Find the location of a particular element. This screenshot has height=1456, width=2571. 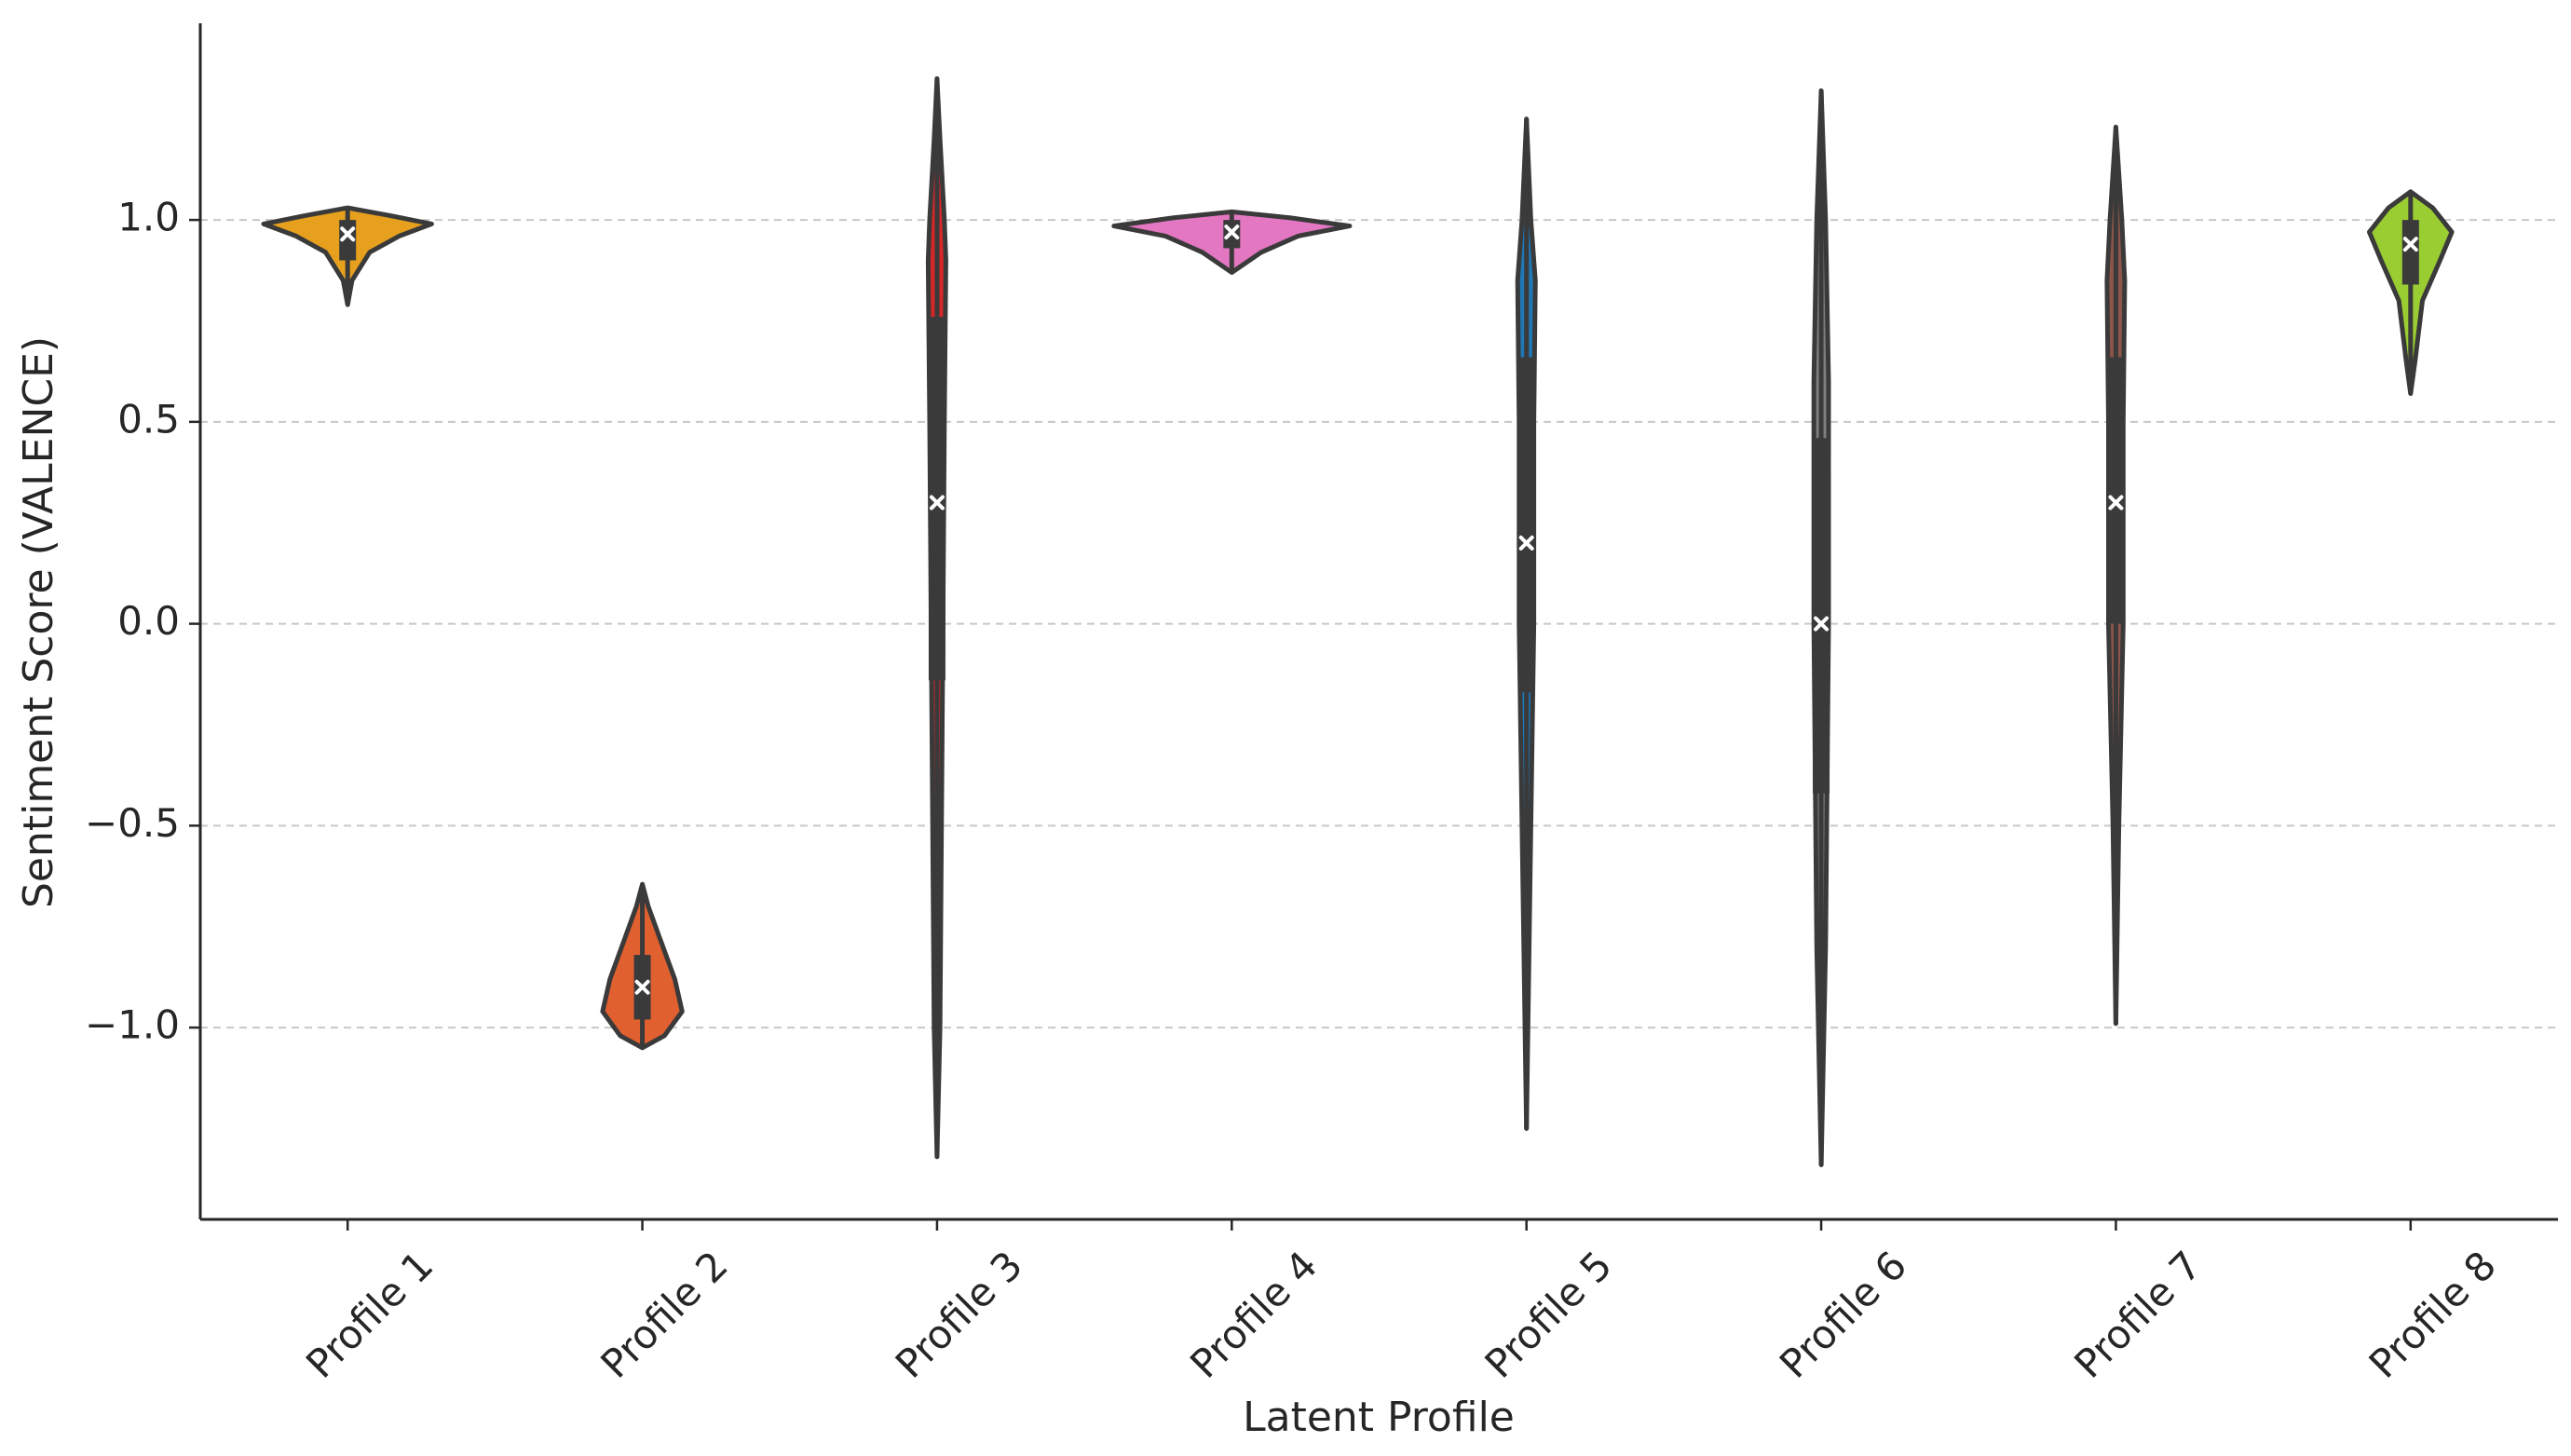

y-tick-label: 0.5 is located at coordinates (149, 419).